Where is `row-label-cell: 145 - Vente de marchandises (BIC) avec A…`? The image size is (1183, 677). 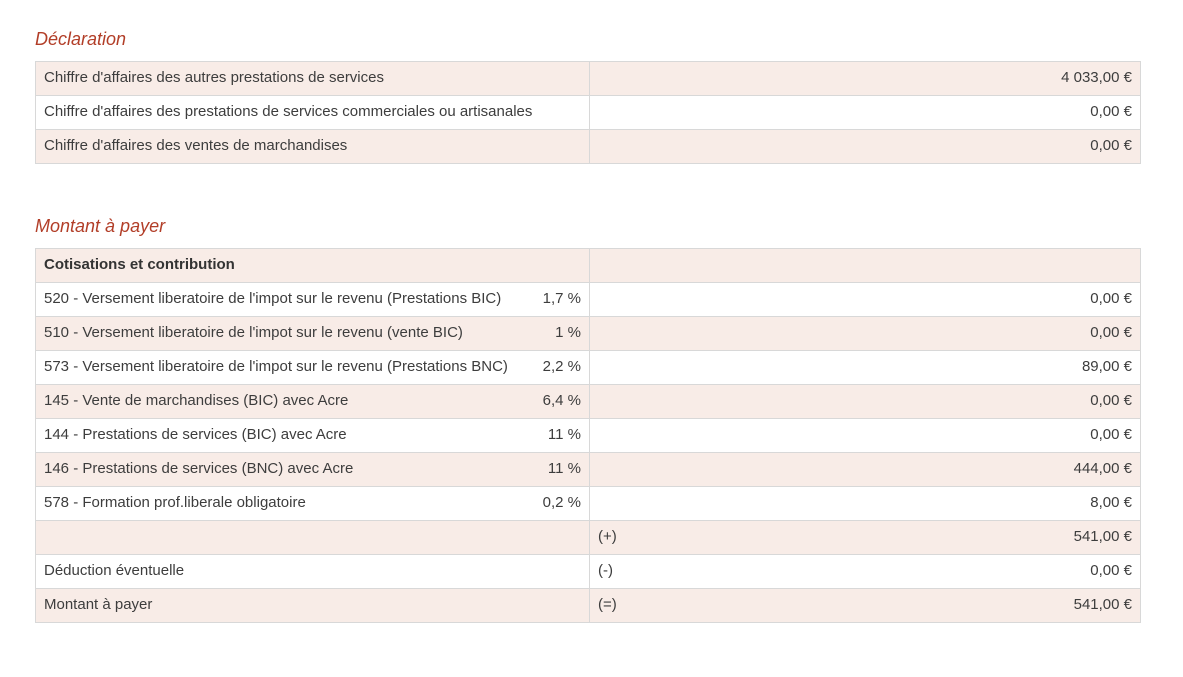 row-label-cell: 145 - Vente de marchandises (BIC) avec A… is located at coordinates (313, 401).